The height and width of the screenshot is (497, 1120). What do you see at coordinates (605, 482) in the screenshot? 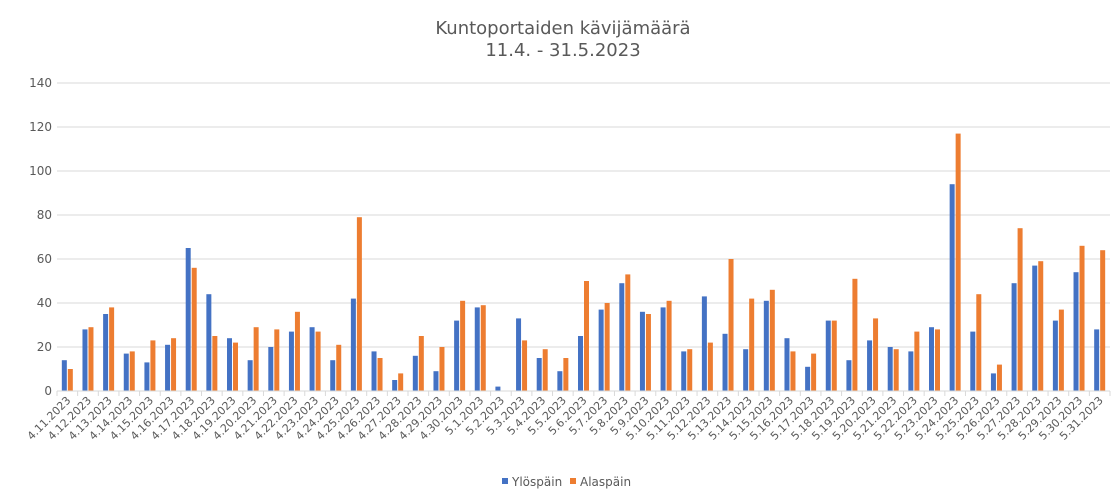
I see `legend-label-alaspain: Alaspäin` at bounding box center [605, 482].